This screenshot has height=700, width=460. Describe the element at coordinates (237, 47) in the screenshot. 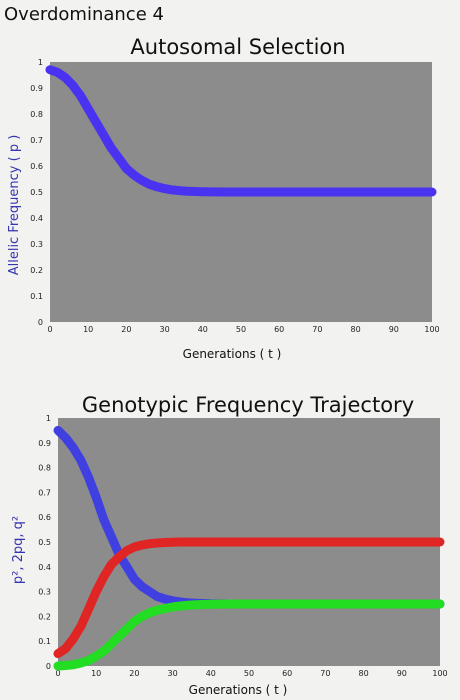

I see `chart-title: Autosomal Selection` at that location.